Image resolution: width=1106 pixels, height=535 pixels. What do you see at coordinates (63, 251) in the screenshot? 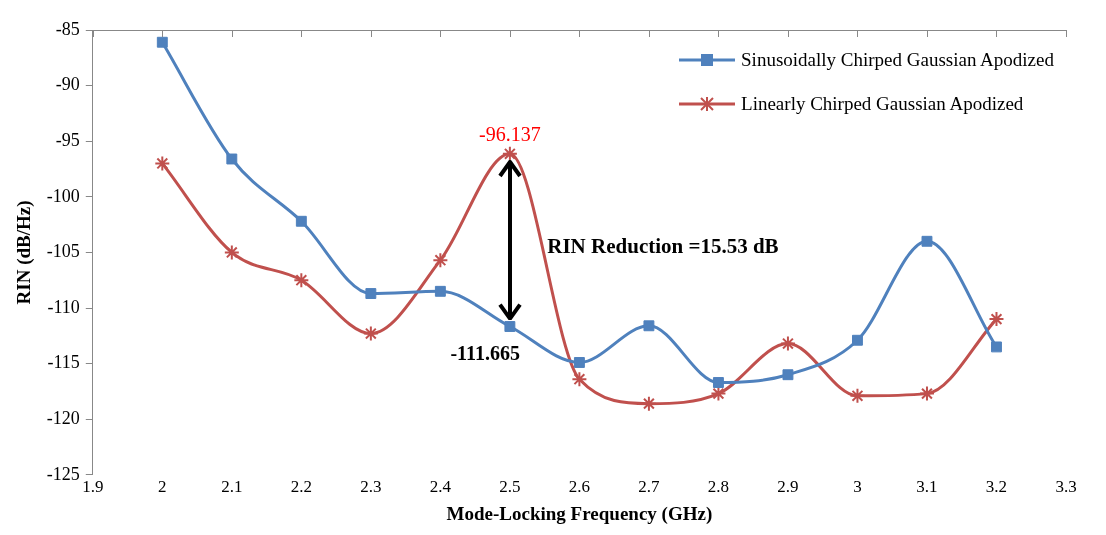
I see `y-tick-label: -105` at bounding box center [63, 251].